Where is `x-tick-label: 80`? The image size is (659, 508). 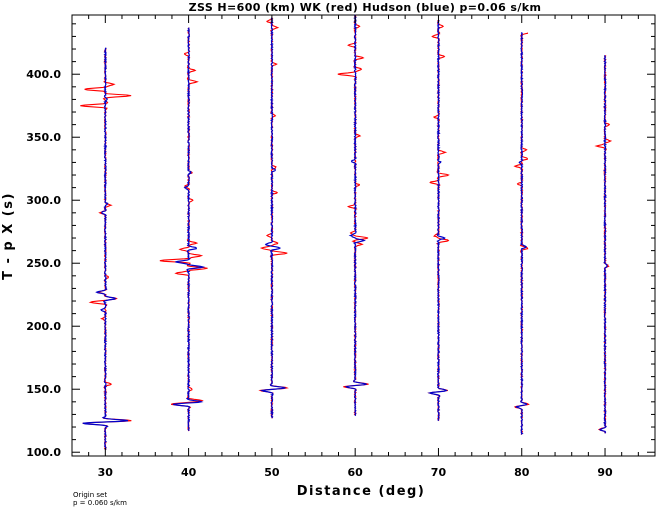
x-tick-label: 80 is located at coordinates (522, 472).